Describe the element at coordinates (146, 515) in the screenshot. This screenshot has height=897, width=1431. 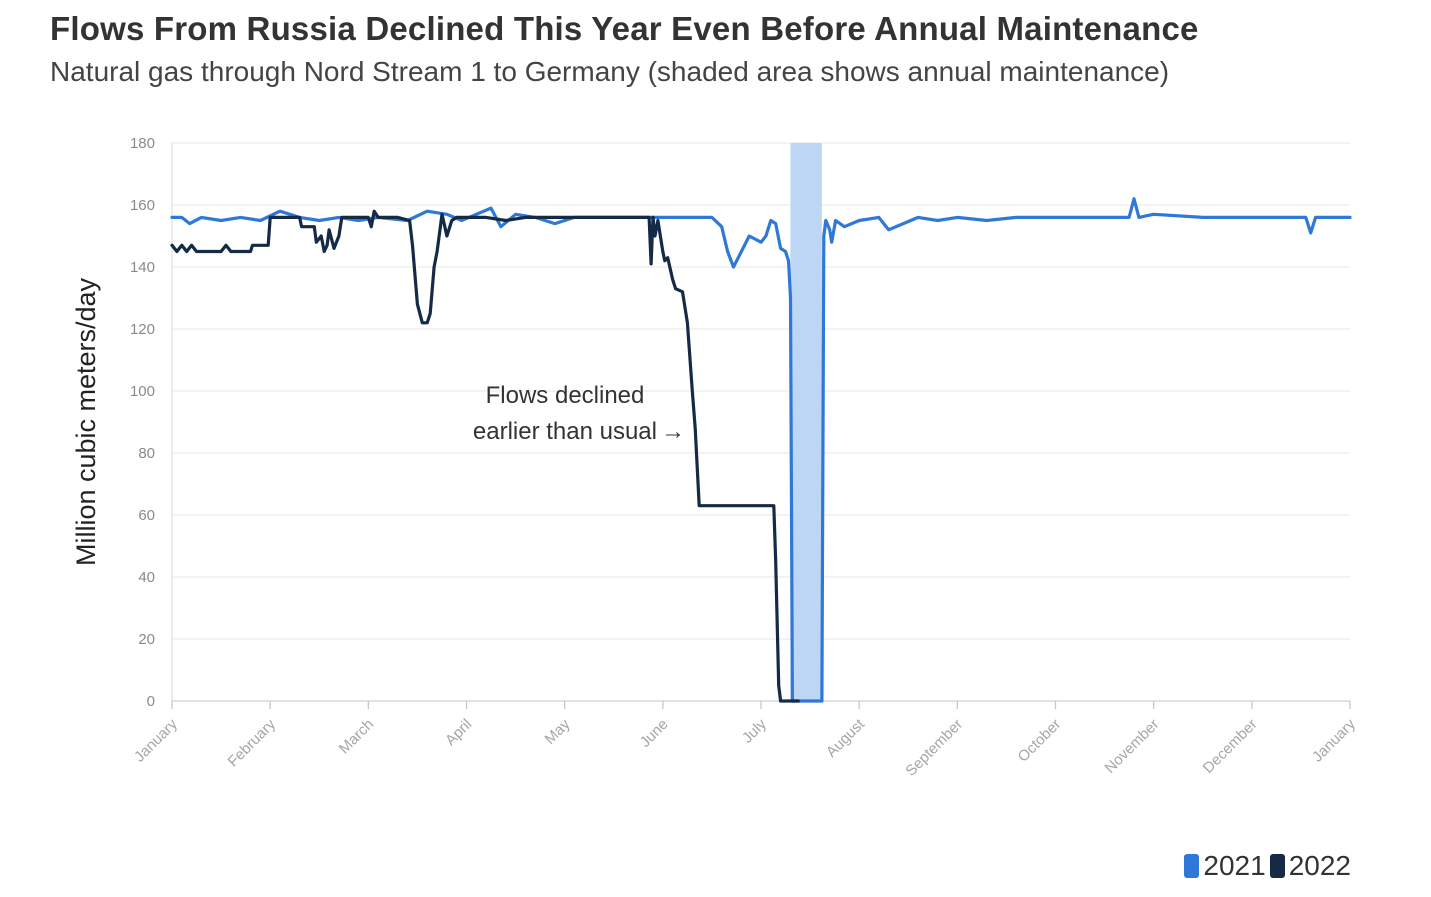
I see `y-tick-label-60: 60` at that location.